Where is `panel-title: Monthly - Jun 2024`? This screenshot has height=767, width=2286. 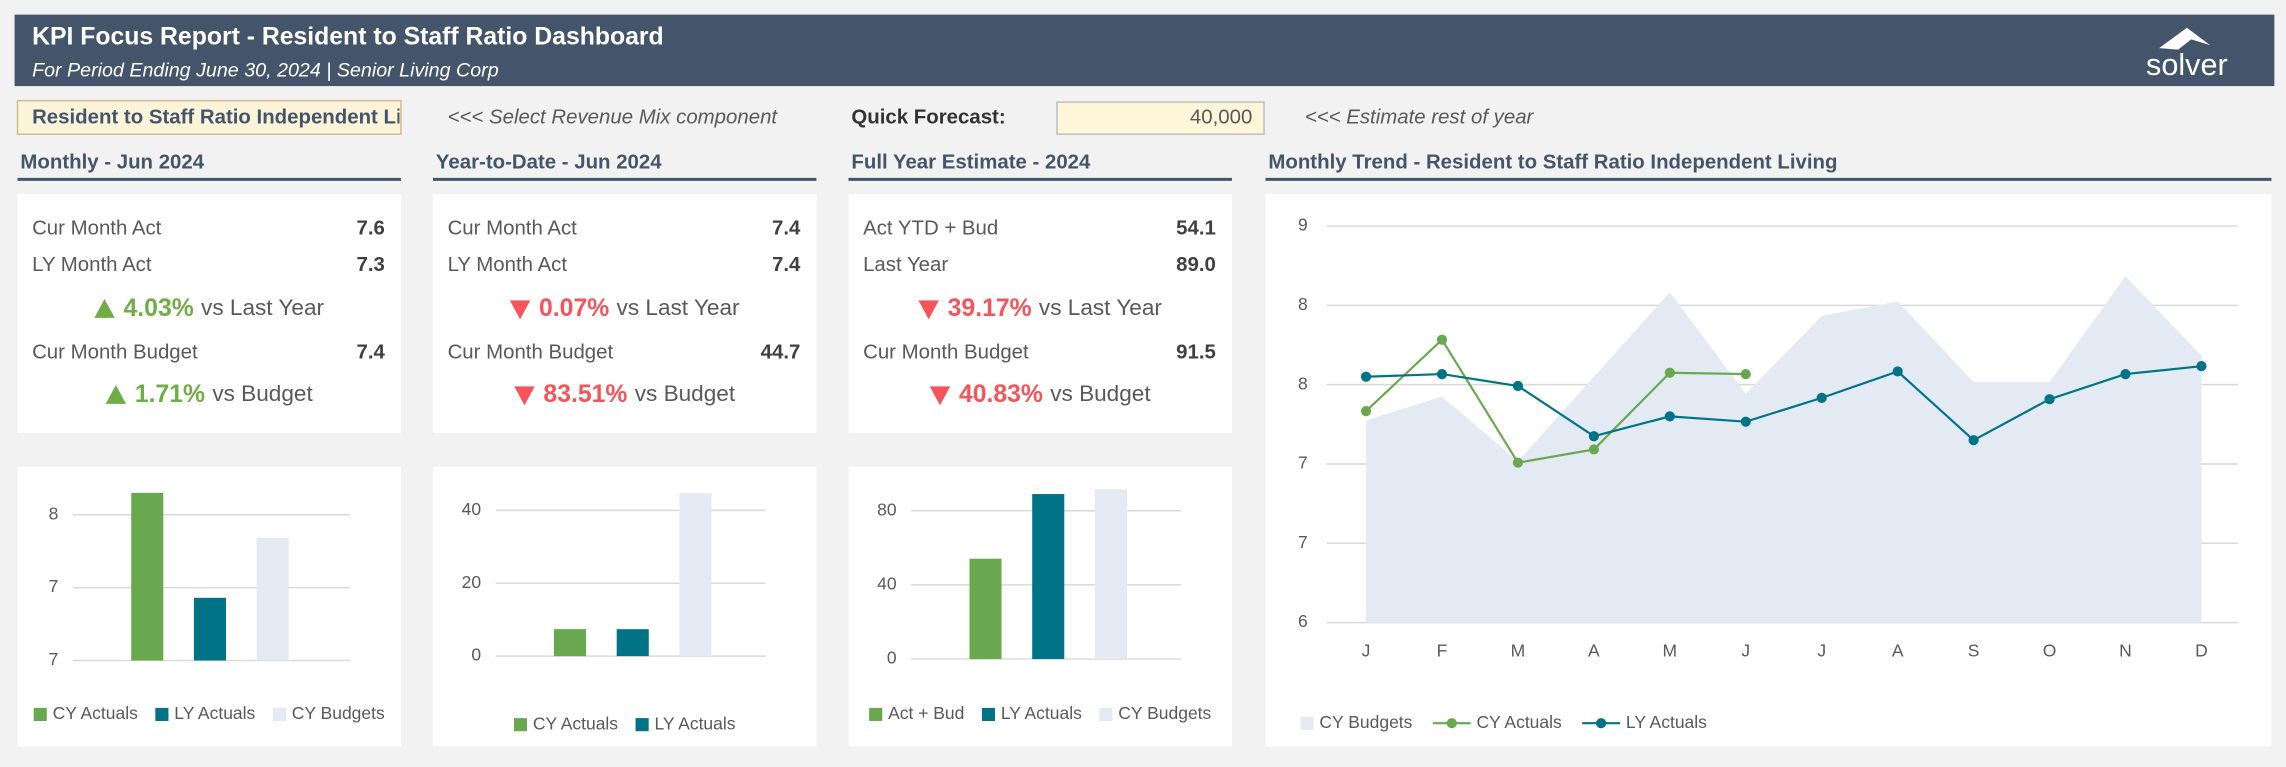
panel-title: Monthly - Jun 2024 is located at coordinates (112, 163).